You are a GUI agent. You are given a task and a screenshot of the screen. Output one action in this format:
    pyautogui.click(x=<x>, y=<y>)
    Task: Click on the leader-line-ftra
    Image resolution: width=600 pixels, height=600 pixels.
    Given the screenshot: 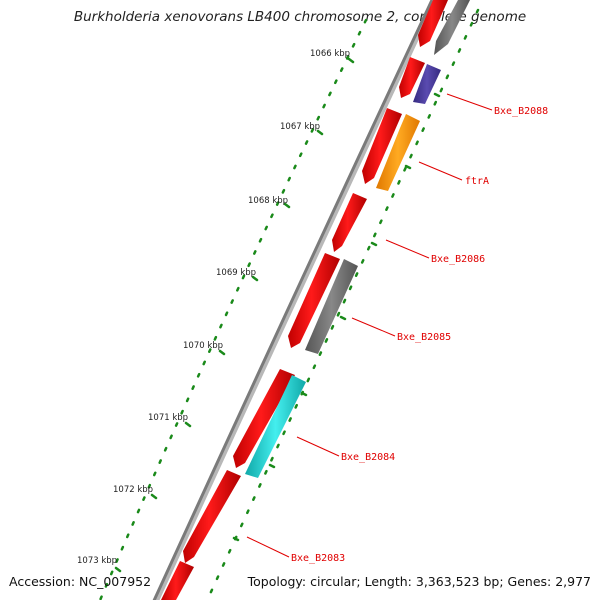 What is the action you would take?
    pyautogui.click(x=440, y=171)
    